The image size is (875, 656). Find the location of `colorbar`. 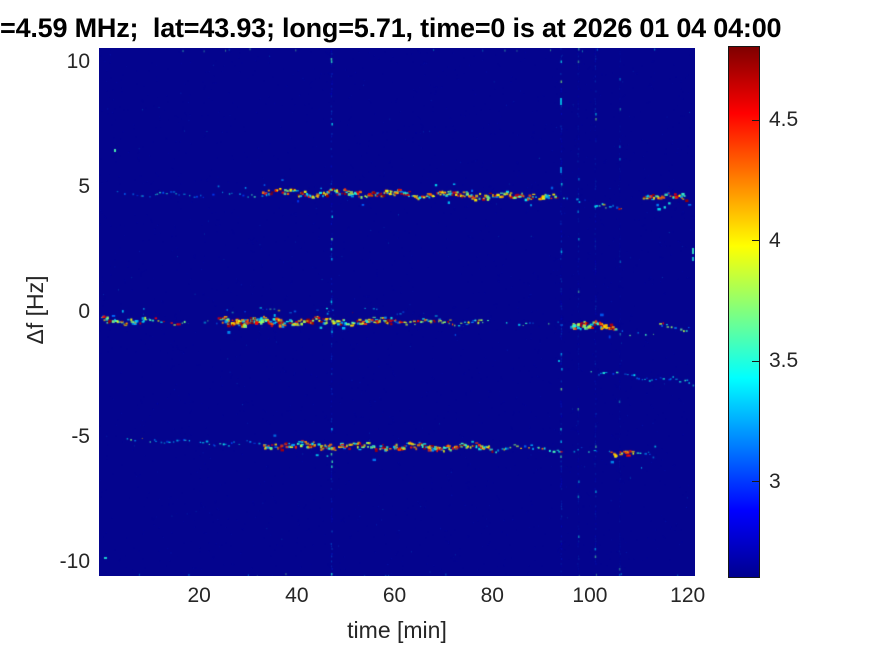

colorbar is located at coordinates (744, 312).